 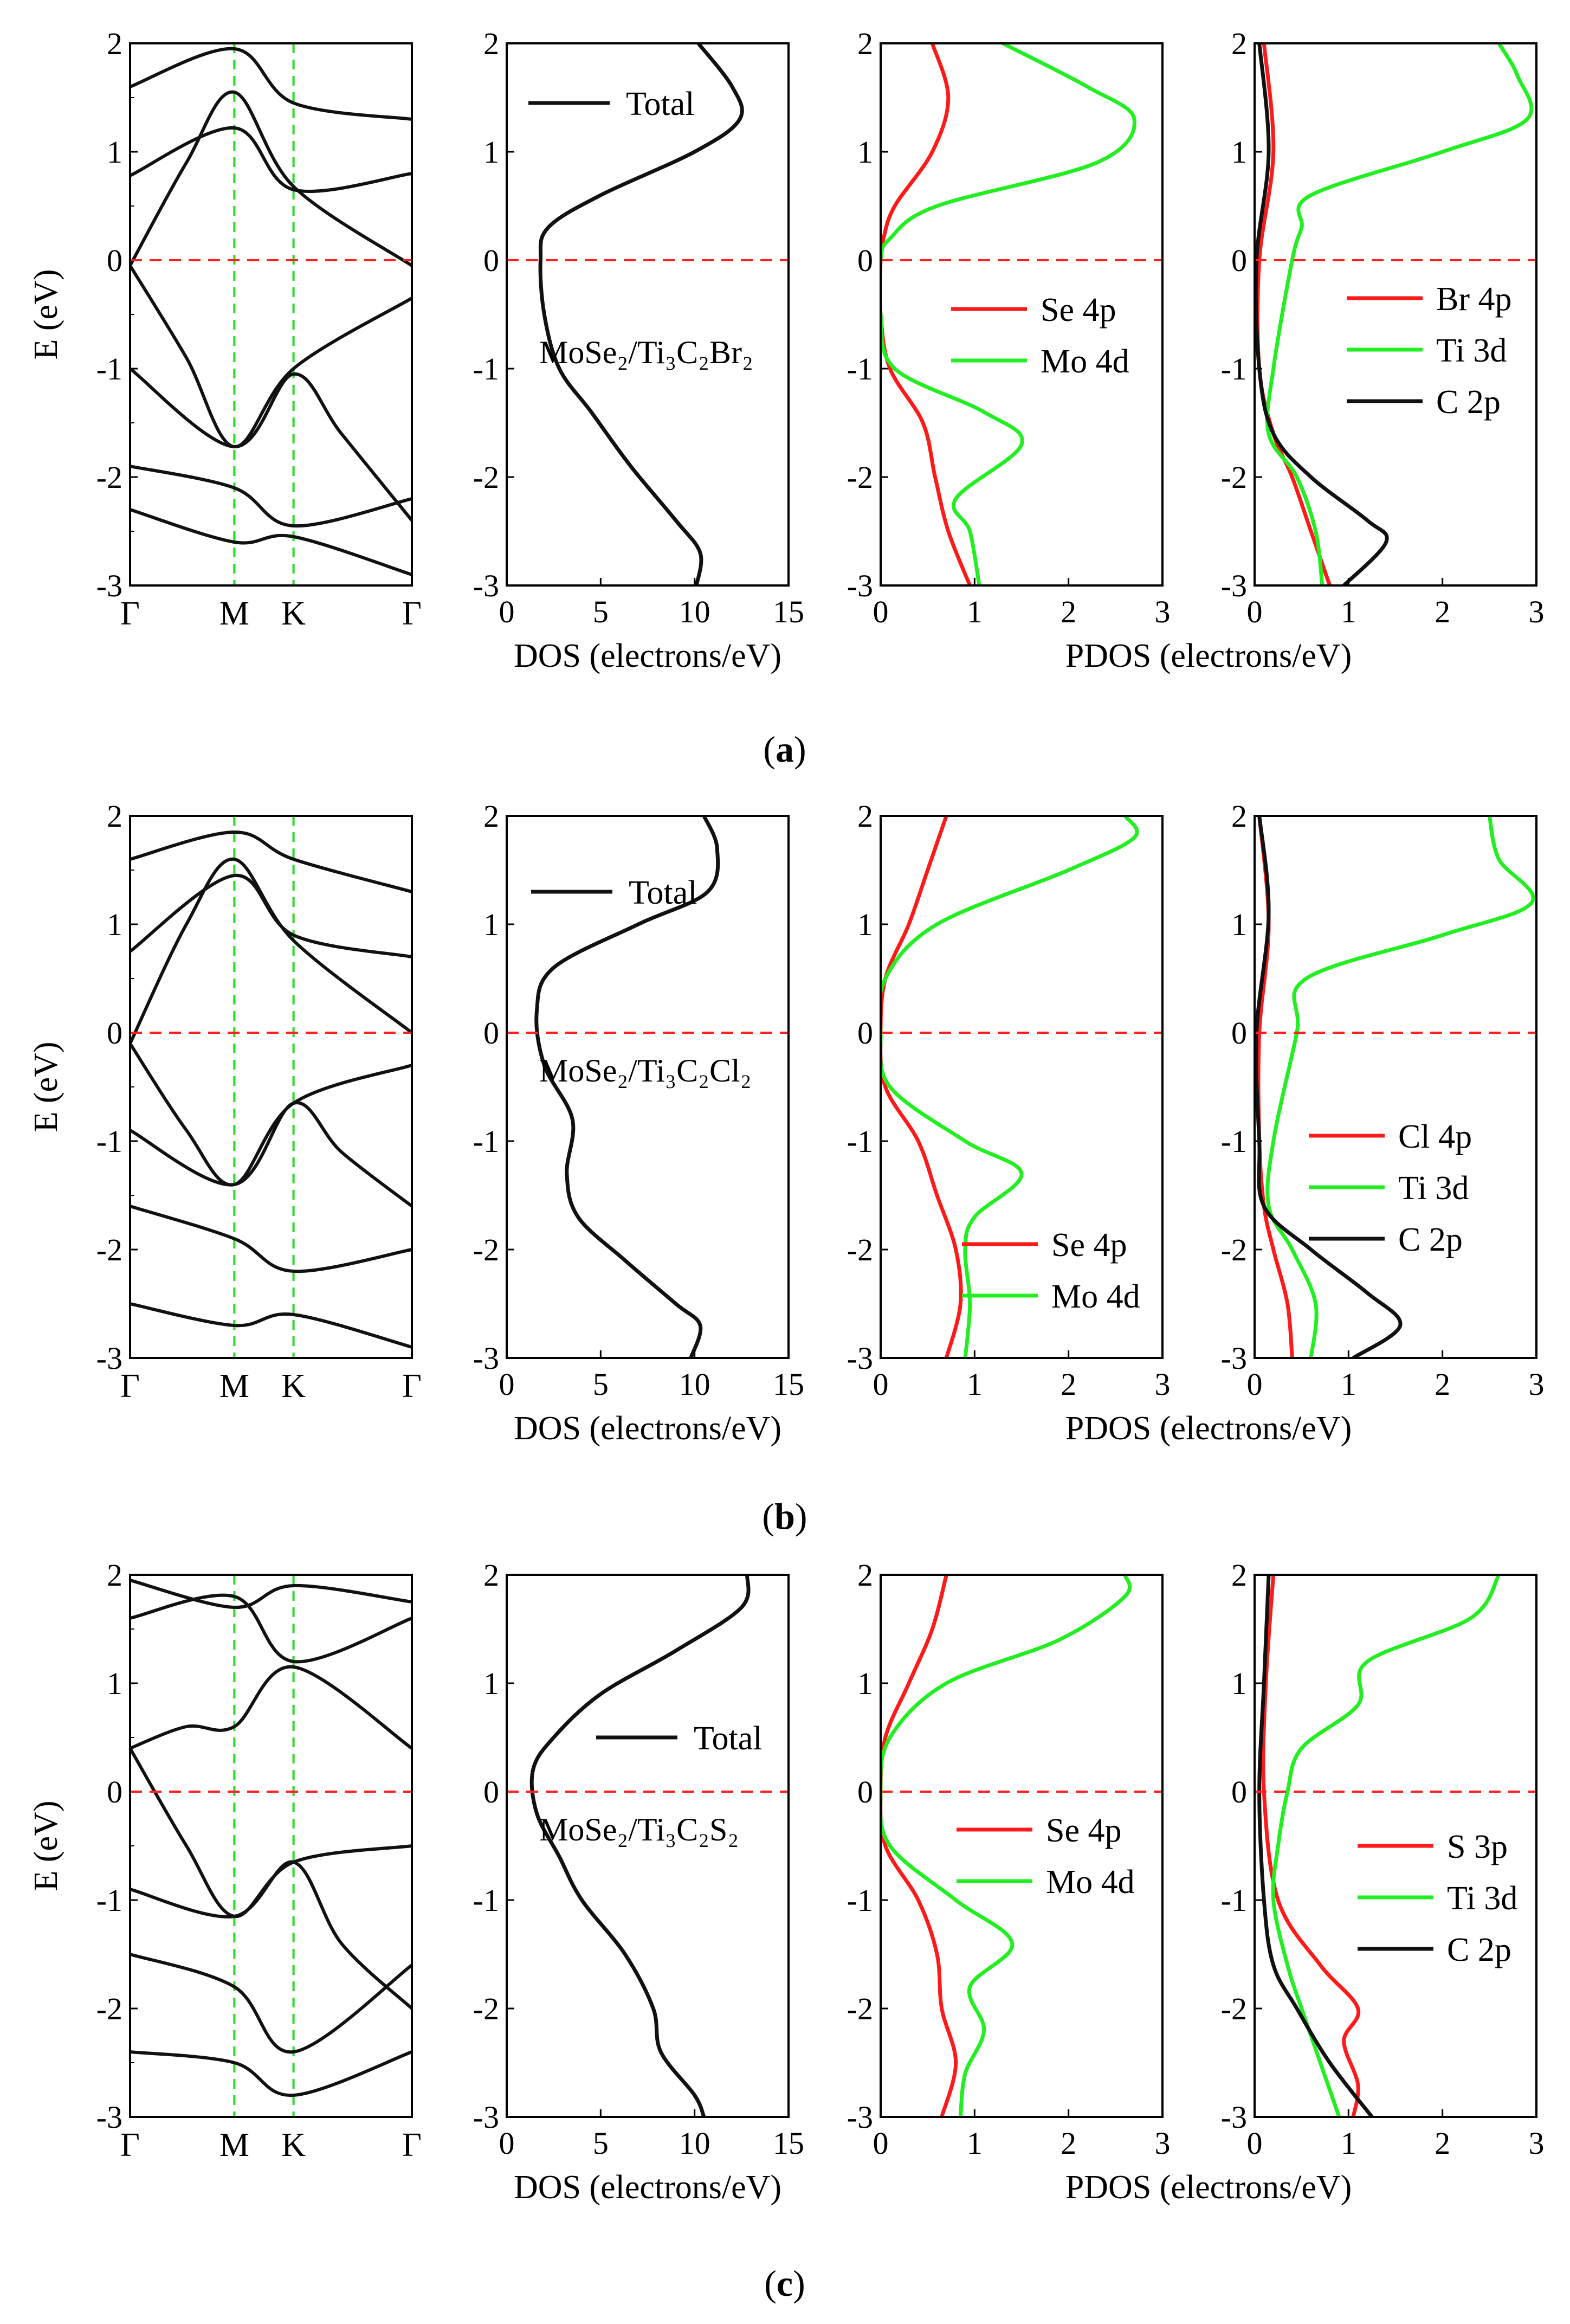 What do you see at coordinates (1383, 1100) in the screenshot?
I see `subplot-3: -3 -2 -1 0 1 2 0 1 2 3 Cl 4p Ti 3d C 2p` at bounding box center [1383, 1100].